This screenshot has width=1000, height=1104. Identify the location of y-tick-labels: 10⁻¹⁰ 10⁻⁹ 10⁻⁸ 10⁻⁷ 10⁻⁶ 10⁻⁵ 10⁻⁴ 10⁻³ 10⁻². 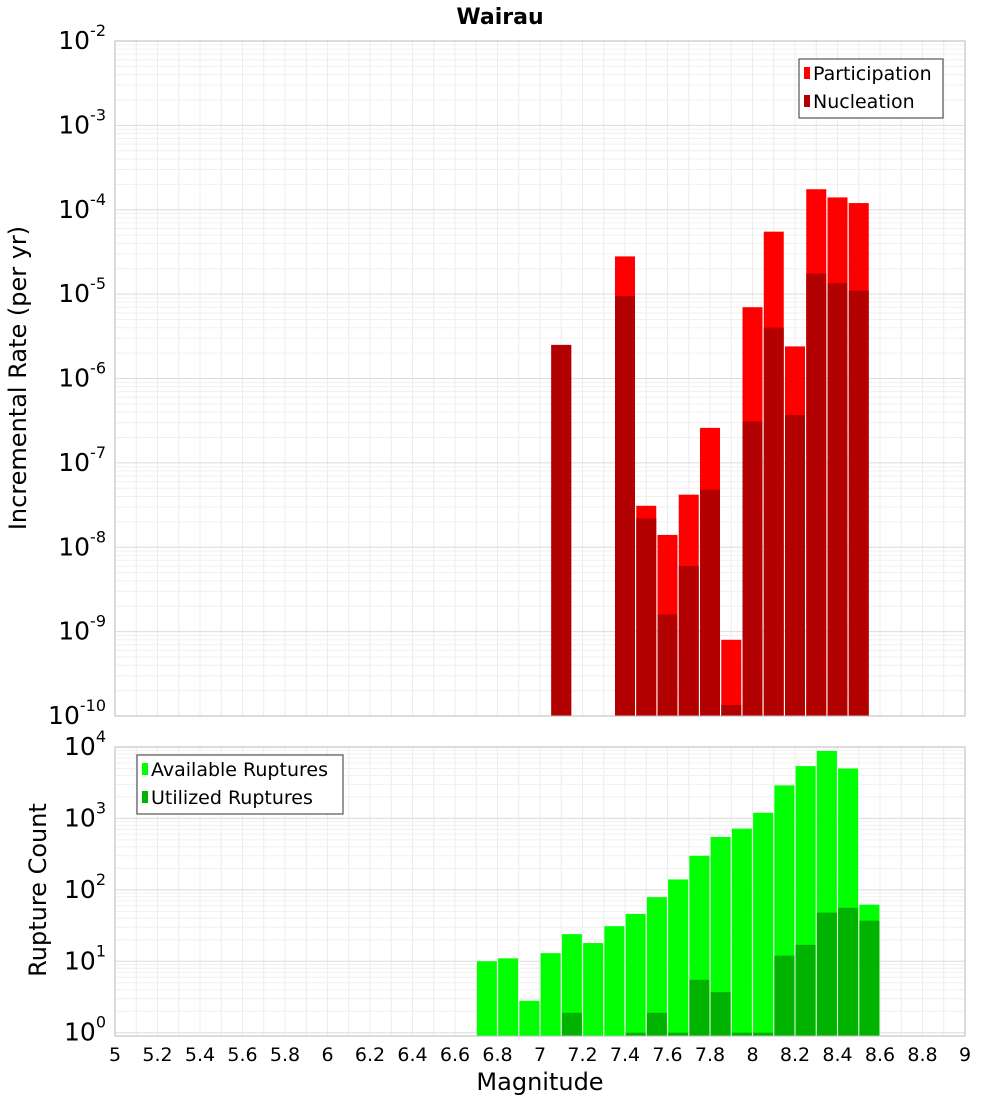
(77, 375).